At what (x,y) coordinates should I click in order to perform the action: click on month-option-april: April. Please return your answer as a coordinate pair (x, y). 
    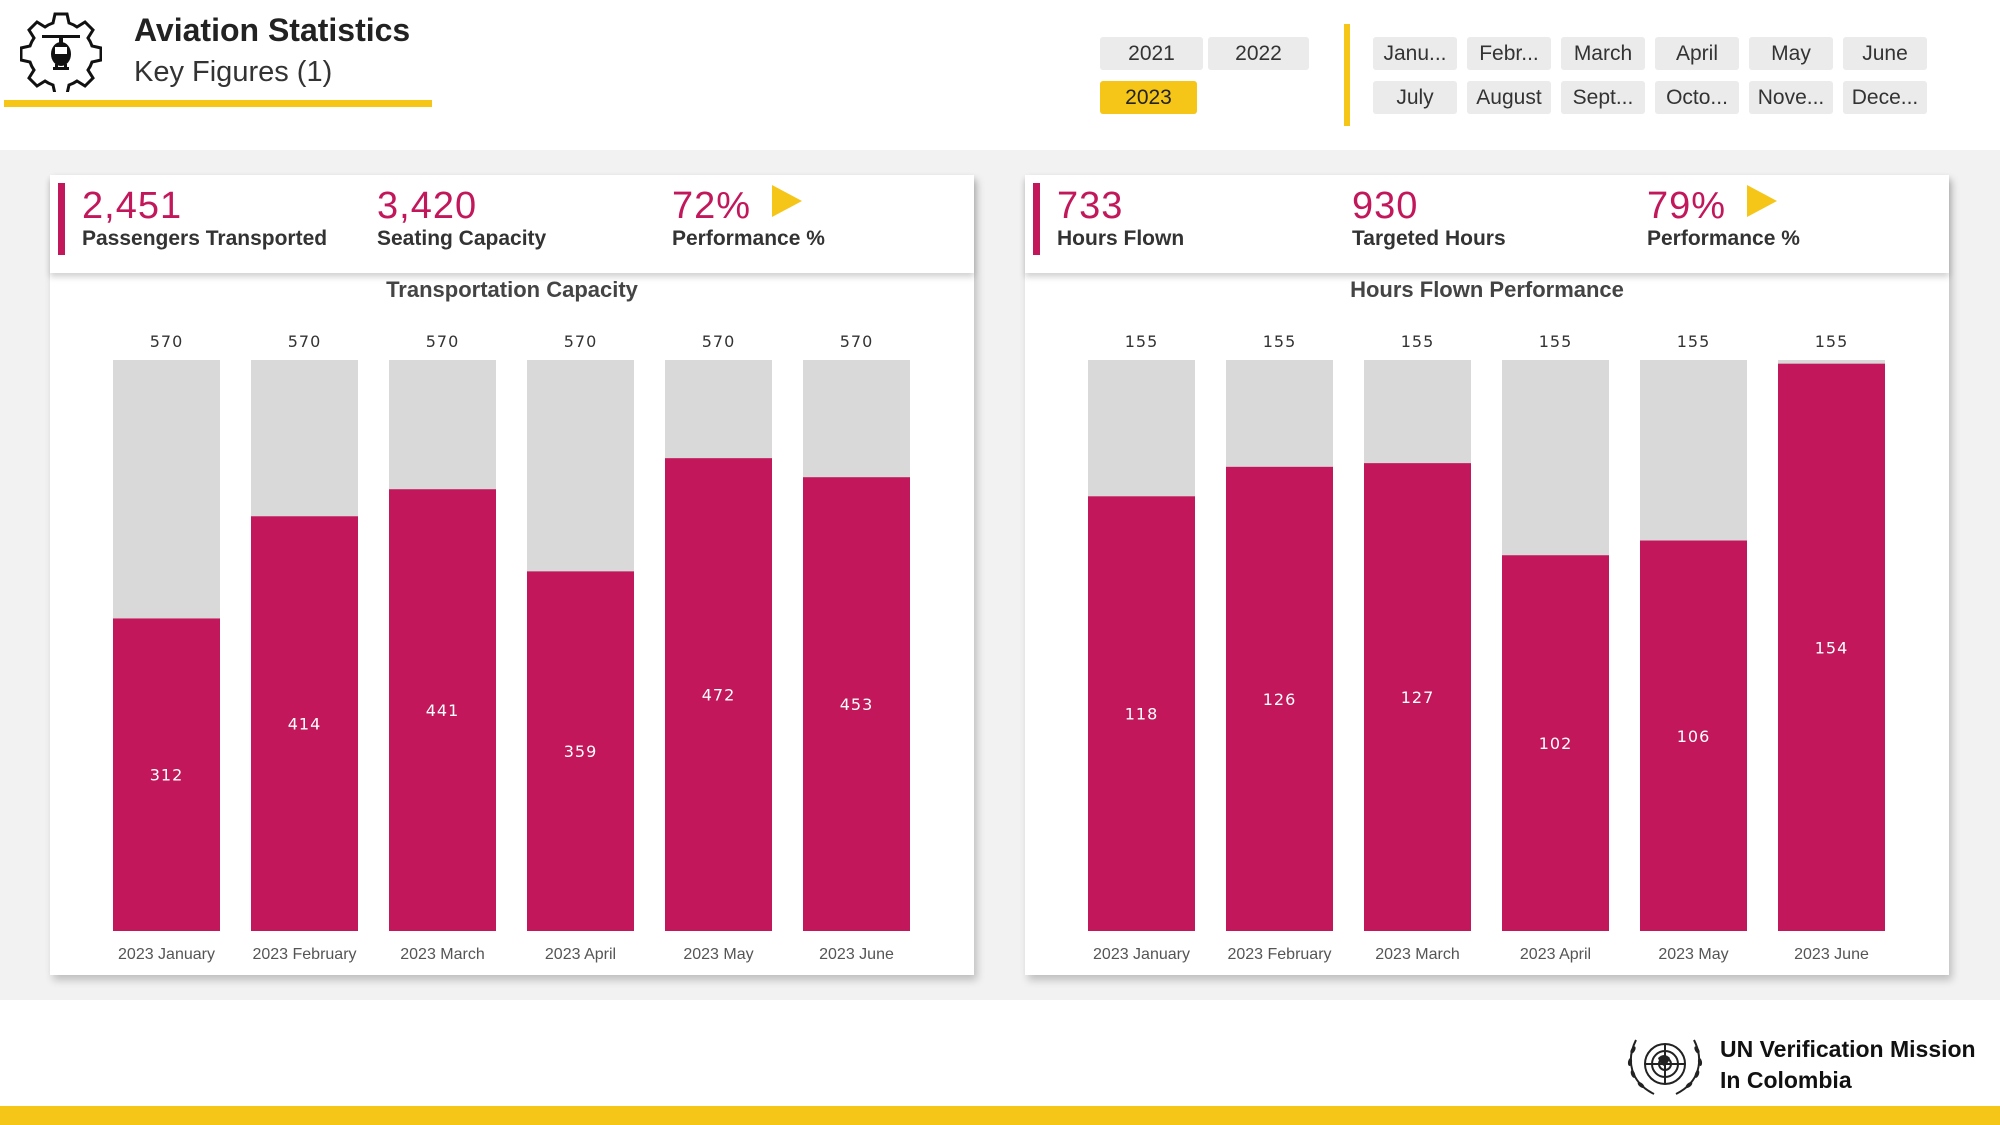
    Looking at the image, I should click on (1697, 53).